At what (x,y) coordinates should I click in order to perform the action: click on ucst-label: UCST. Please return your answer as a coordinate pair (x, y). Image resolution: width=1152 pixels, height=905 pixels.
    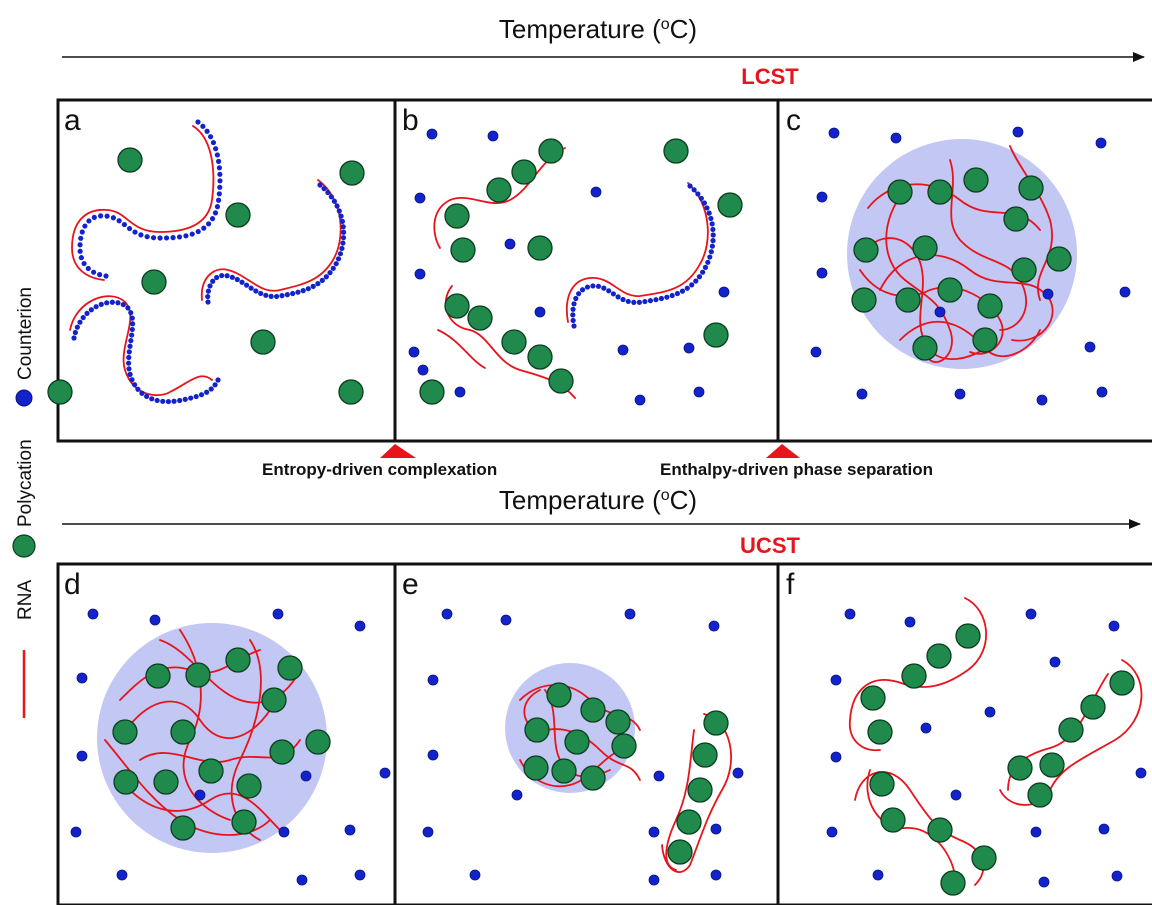
    Looking at the image, I should click on (770, 545).